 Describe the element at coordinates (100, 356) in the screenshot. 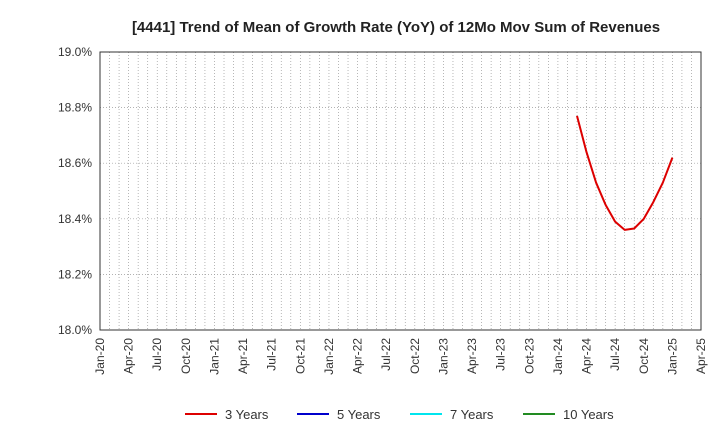

I see `x-tick-label: Jan-20` at that location.